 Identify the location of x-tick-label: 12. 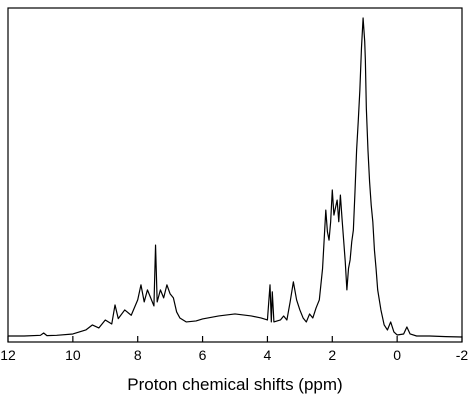
(8, 355).